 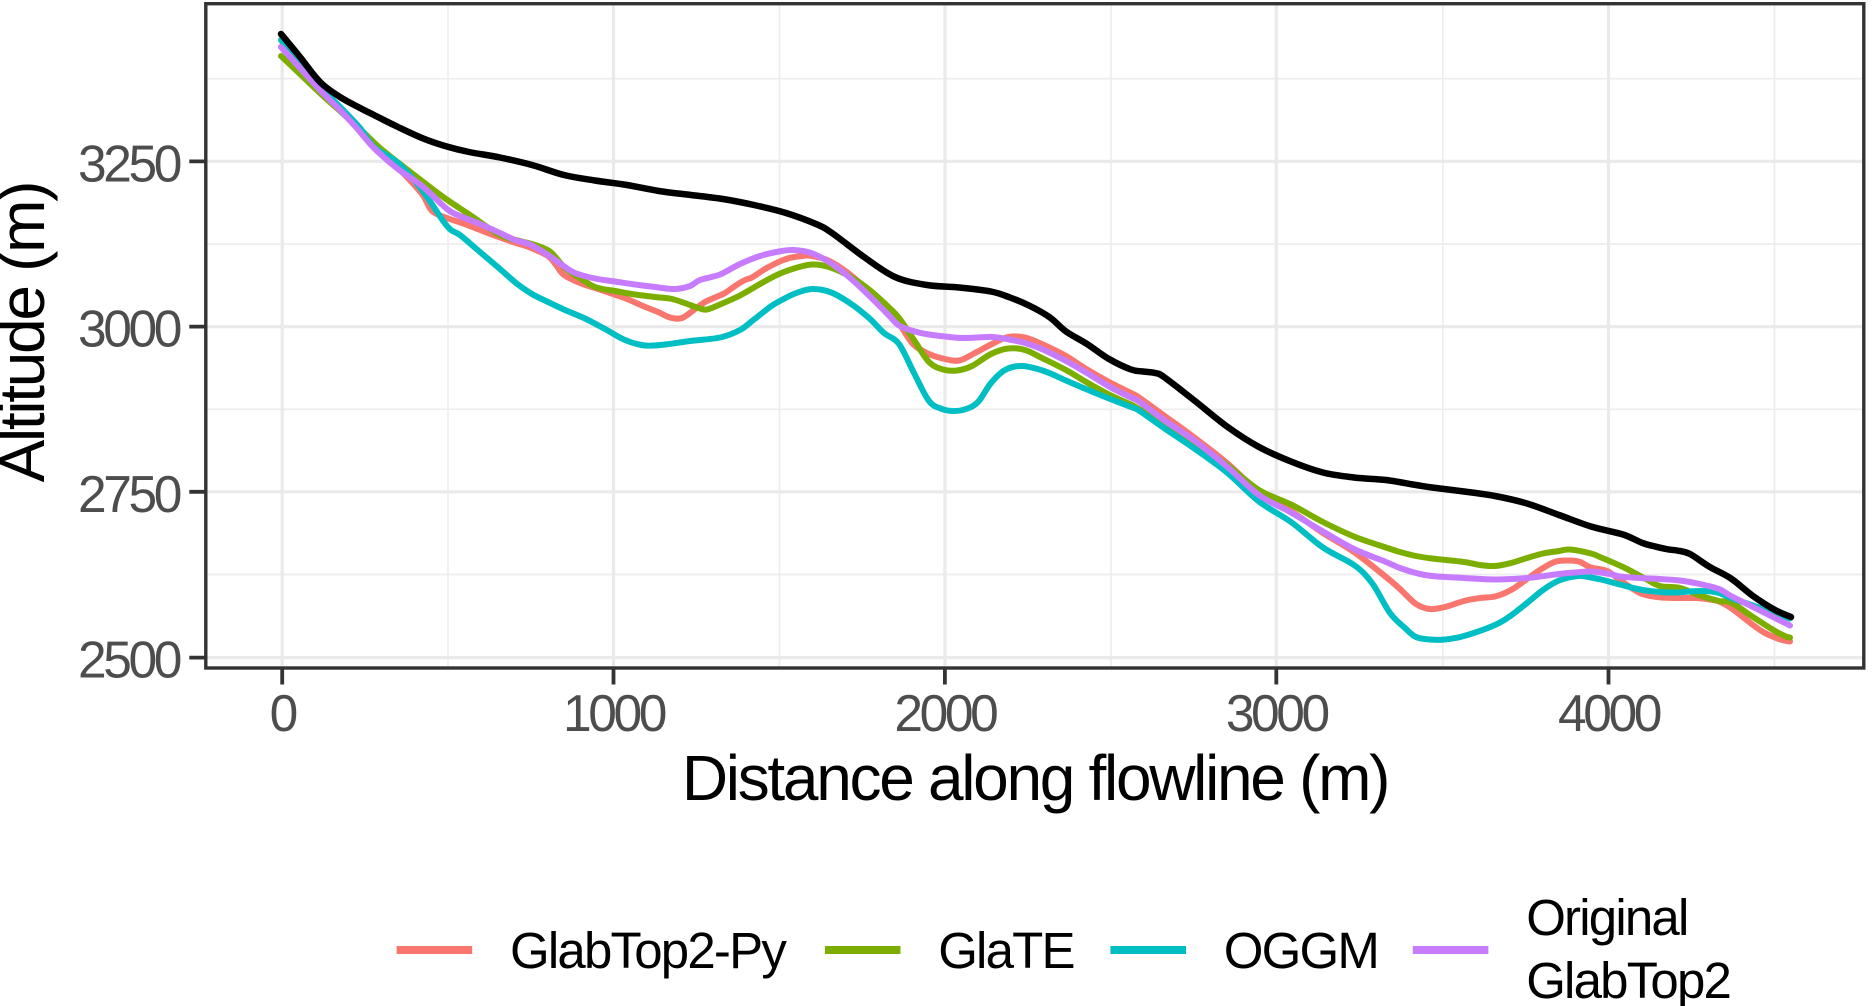 I want to click on svg-text: Altitude (m), so click(x=29, y=333).